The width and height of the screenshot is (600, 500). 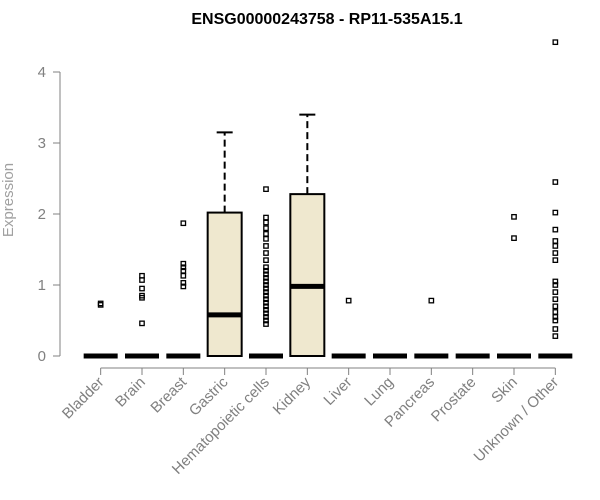 I want to click on x-tick-label: Breast, so click(x=168, y=394).